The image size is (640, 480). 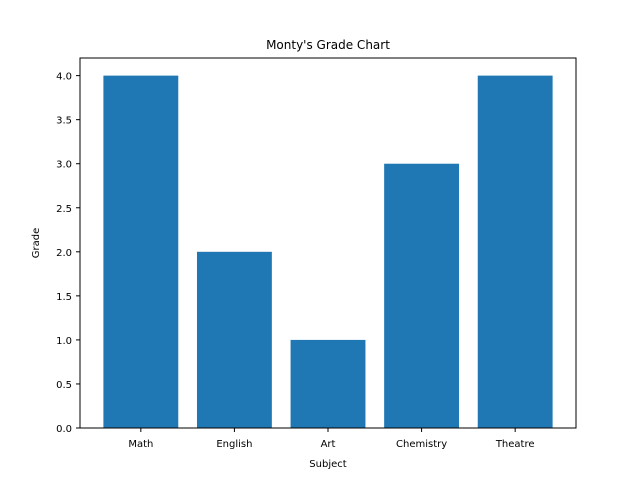 What do you see at coordinates (422, 295) in the screenshot?
I see `bar-chemistry` at bounding box center [422, 295].